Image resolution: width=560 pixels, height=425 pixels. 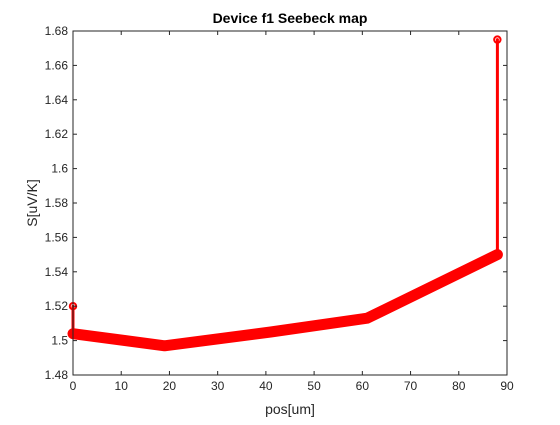 I want to click on x-tick-label-4: 40, so click(x=266, y=386).